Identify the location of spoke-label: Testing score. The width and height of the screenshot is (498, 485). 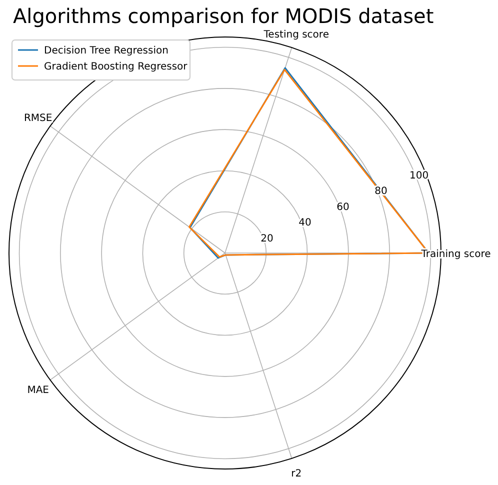
(295, 34).